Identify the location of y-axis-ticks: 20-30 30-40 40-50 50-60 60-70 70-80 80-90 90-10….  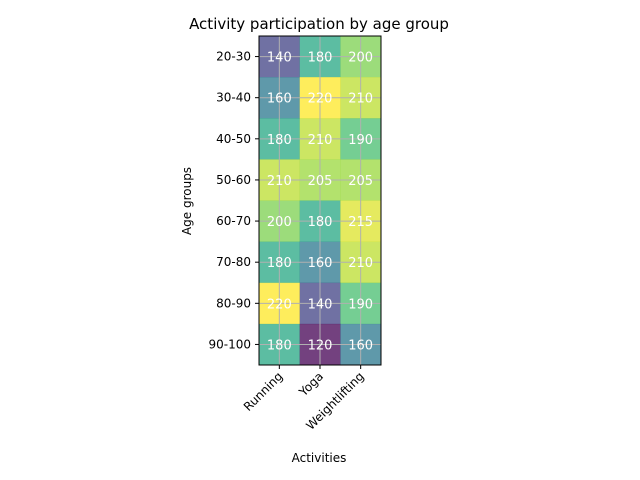
(233, 200).